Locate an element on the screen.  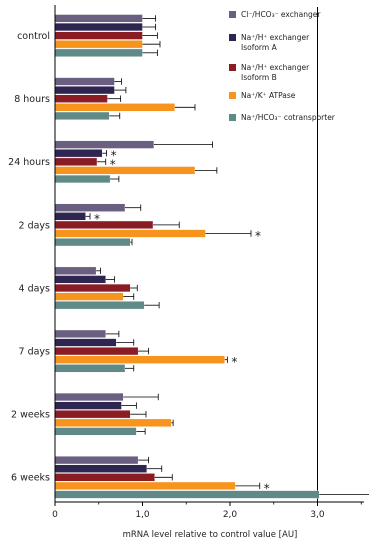
category-label: control is located at coordinates (33, 36).